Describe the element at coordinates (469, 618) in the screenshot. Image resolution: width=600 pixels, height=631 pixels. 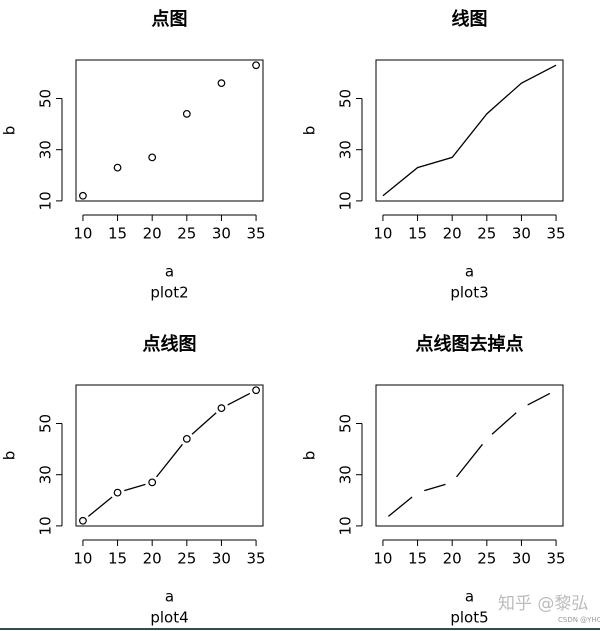
I see `caption: plot5` at that location.